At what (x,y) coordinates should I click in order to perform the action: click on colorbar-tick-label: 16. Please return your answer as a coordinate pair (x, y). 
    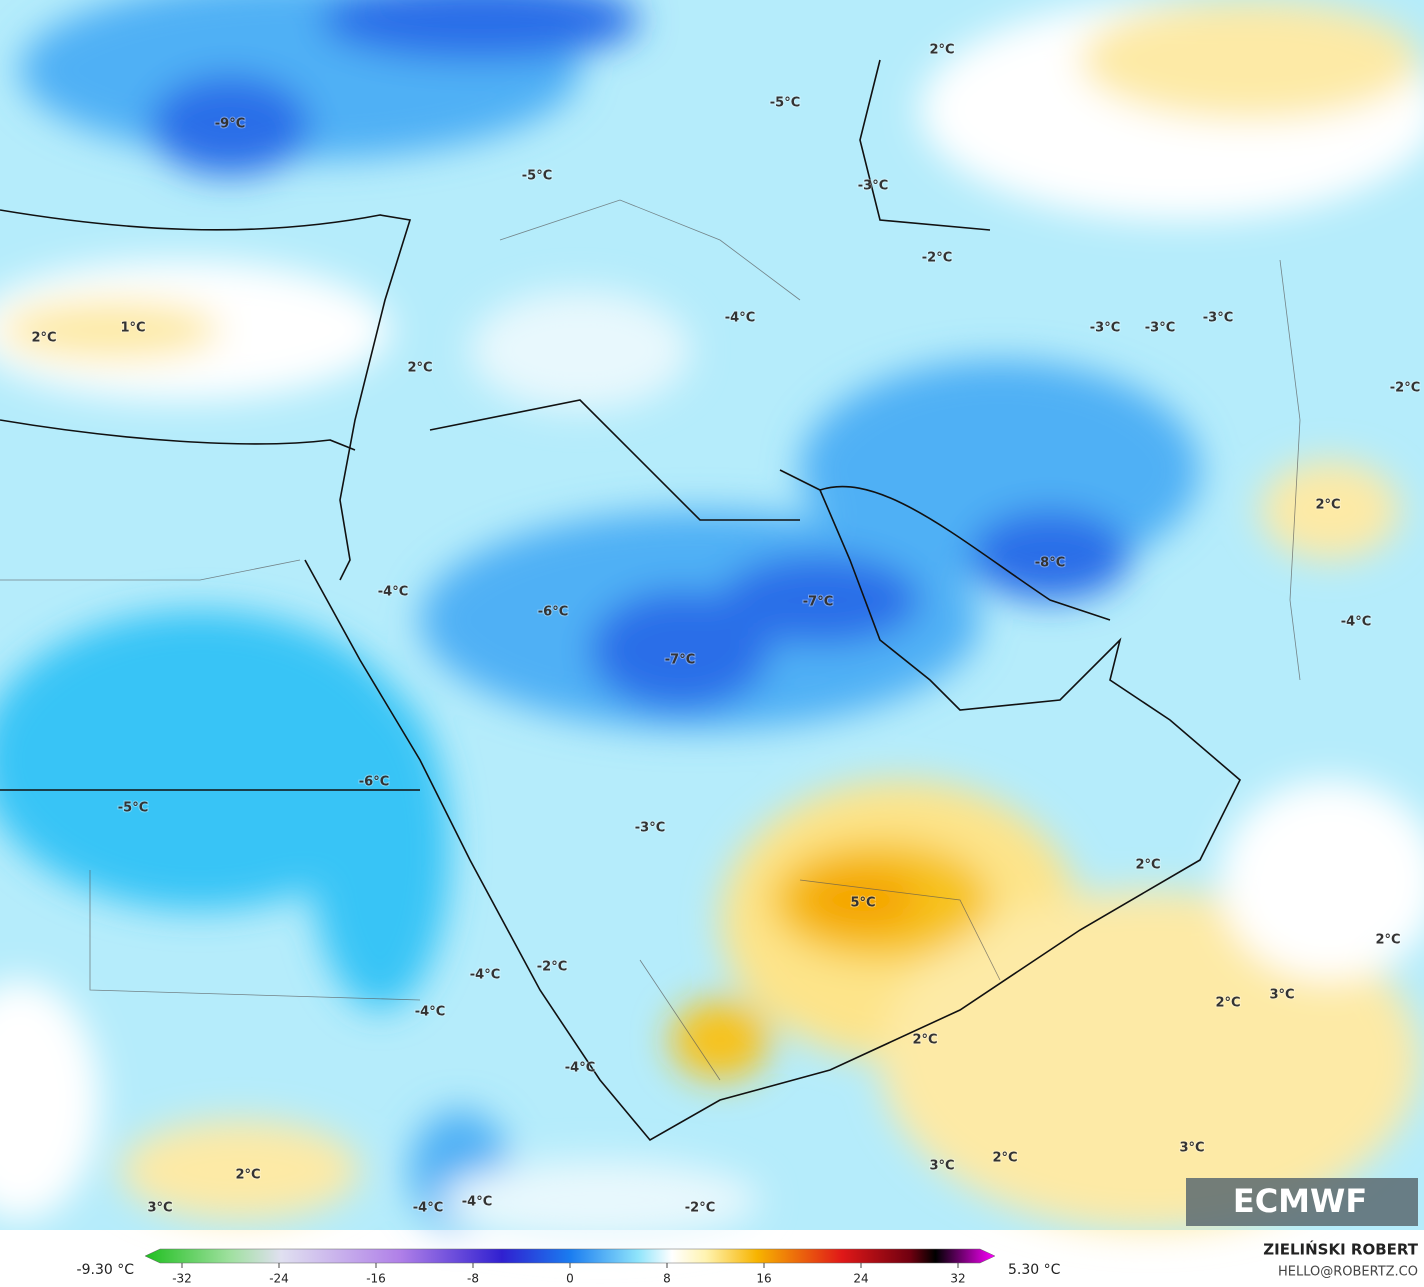
    Looking at the image, I should click on (763, 1279).